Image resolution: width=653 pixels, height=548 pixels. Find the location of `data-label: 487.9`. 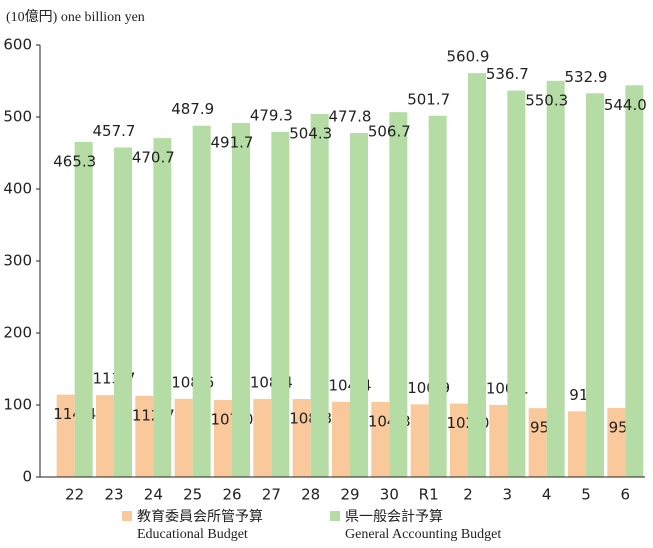

data-label: 487.9 is located at coordinates (192, 109).